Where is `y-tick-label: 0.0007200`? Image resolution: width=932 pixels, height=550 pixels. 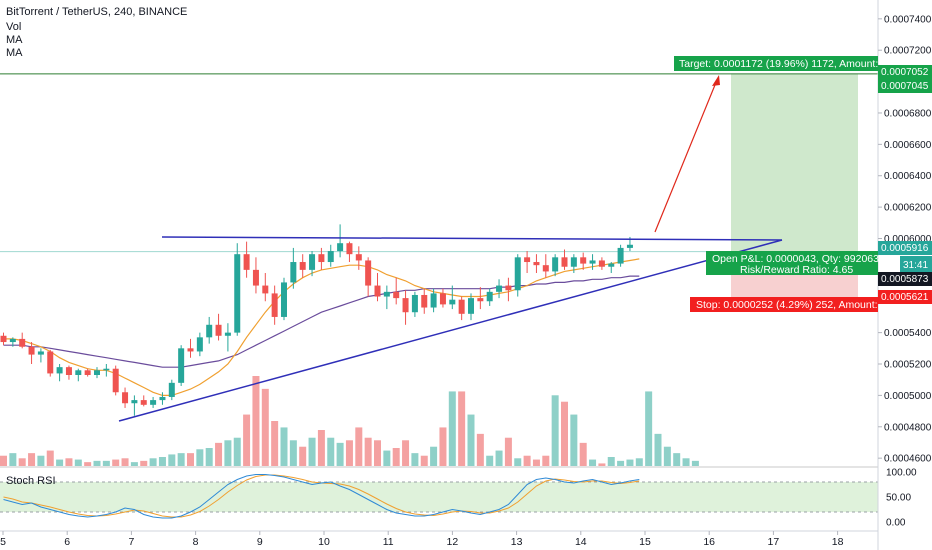 y-tick-label: 0.0007200 is located at coordinates (908, 51).